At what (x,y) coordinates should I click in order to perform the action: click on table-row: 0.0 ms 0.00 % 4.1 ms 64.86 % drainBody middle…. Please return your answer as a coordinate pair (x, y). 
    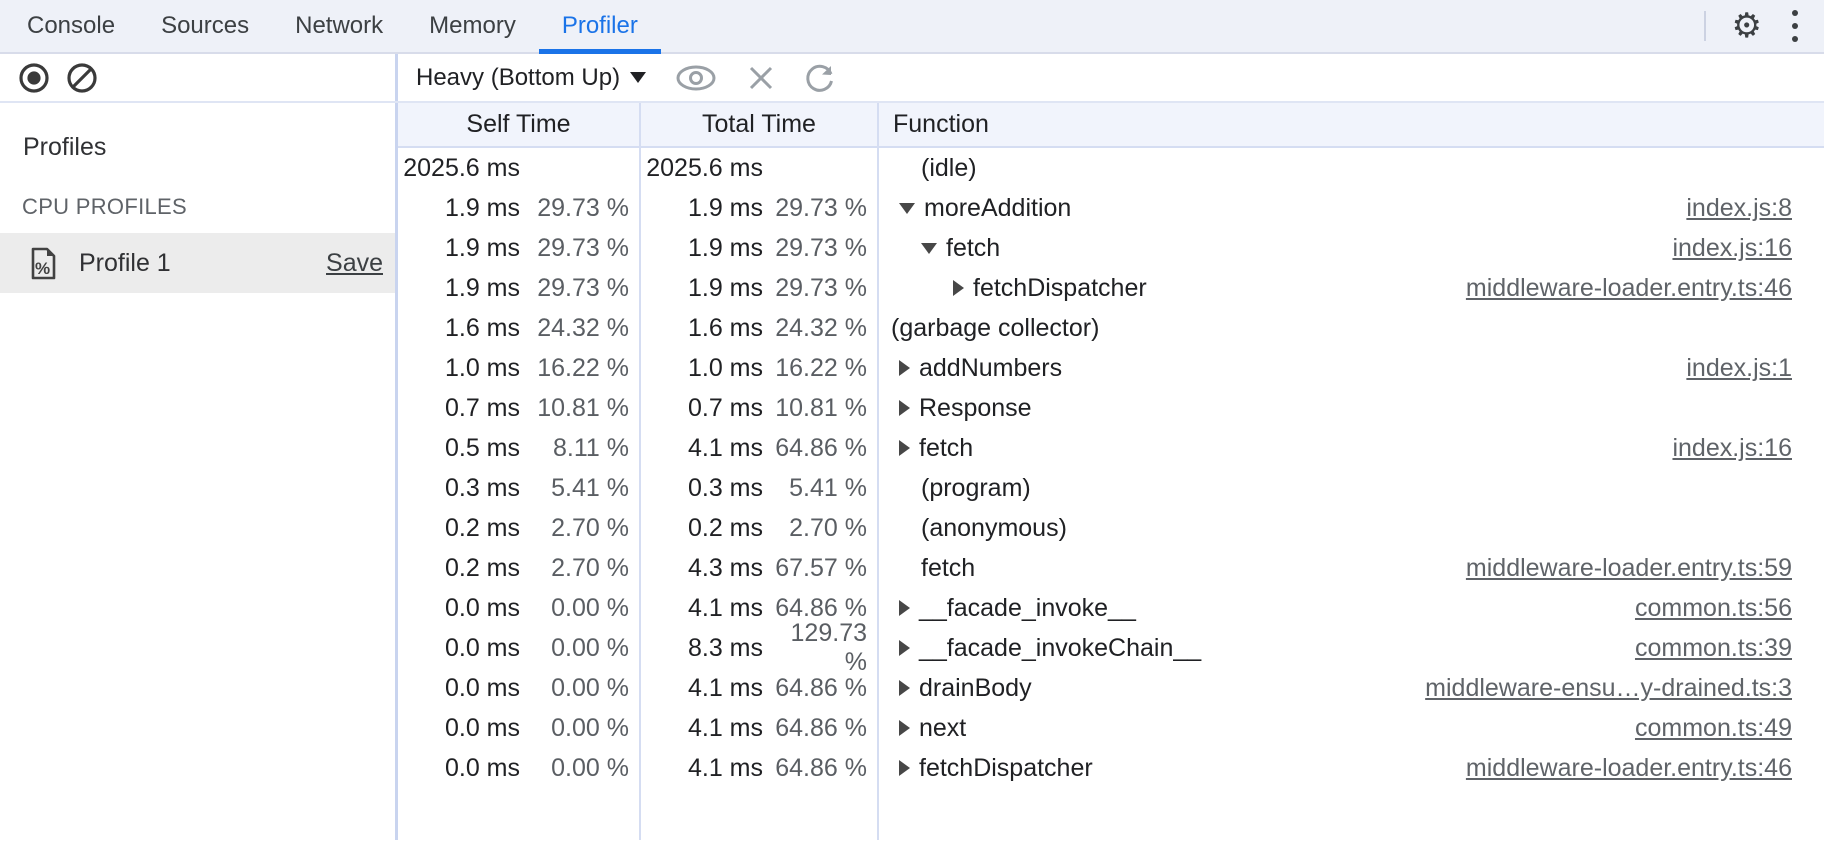
    Looking at the image, I should click on (1111, 688).